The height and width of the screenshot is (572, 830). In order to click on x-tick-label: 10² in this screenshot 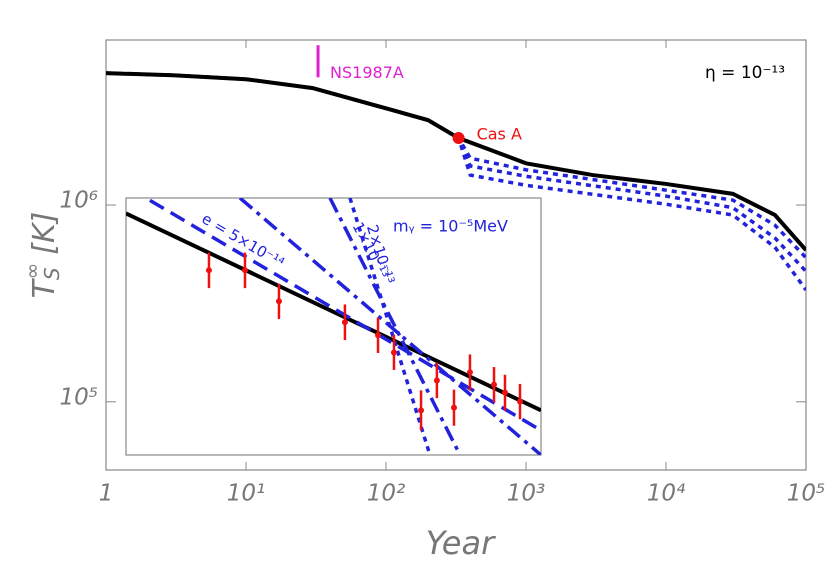, I will do `click(386, 494)`.